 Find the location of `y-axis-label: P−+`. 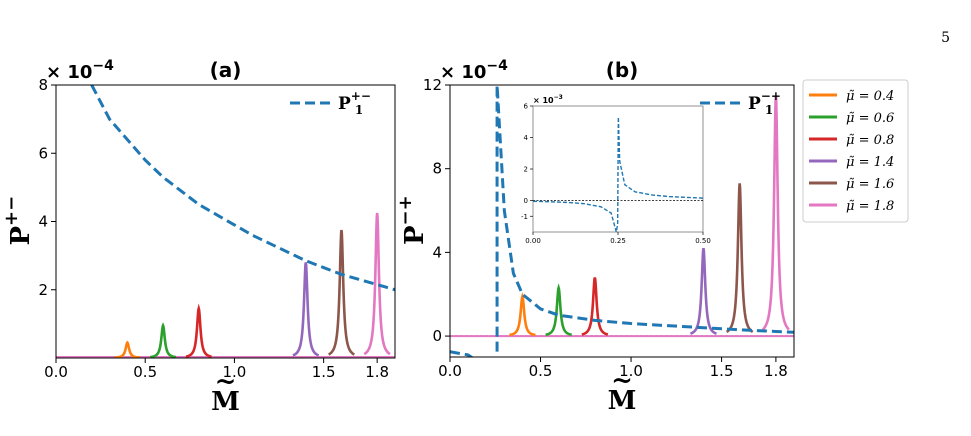

y-axis-label: P−+ is located at coordinates (412, 220).